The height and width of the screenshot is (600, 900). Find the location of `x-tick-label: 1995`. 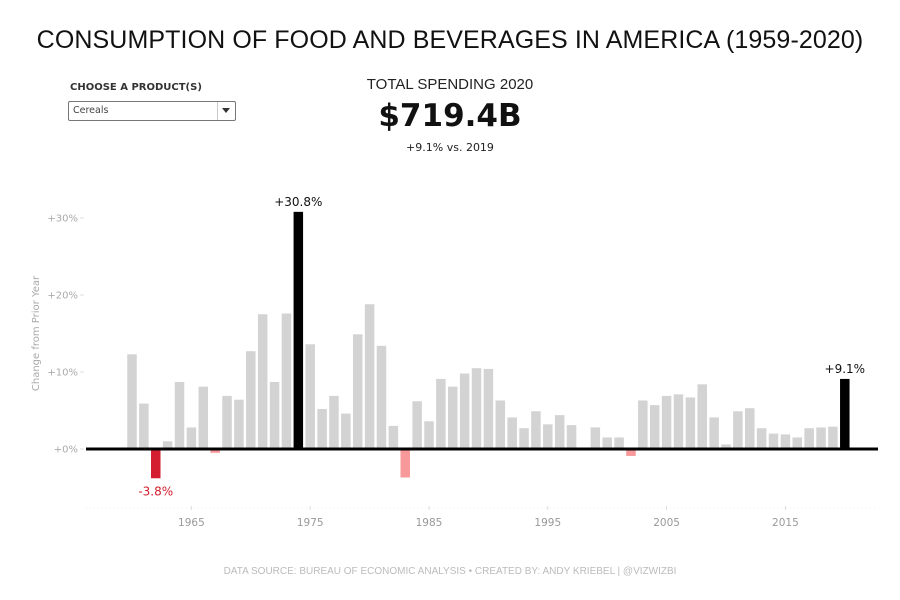

x-tick-label: 1995 is located at coordinates (547, 523).